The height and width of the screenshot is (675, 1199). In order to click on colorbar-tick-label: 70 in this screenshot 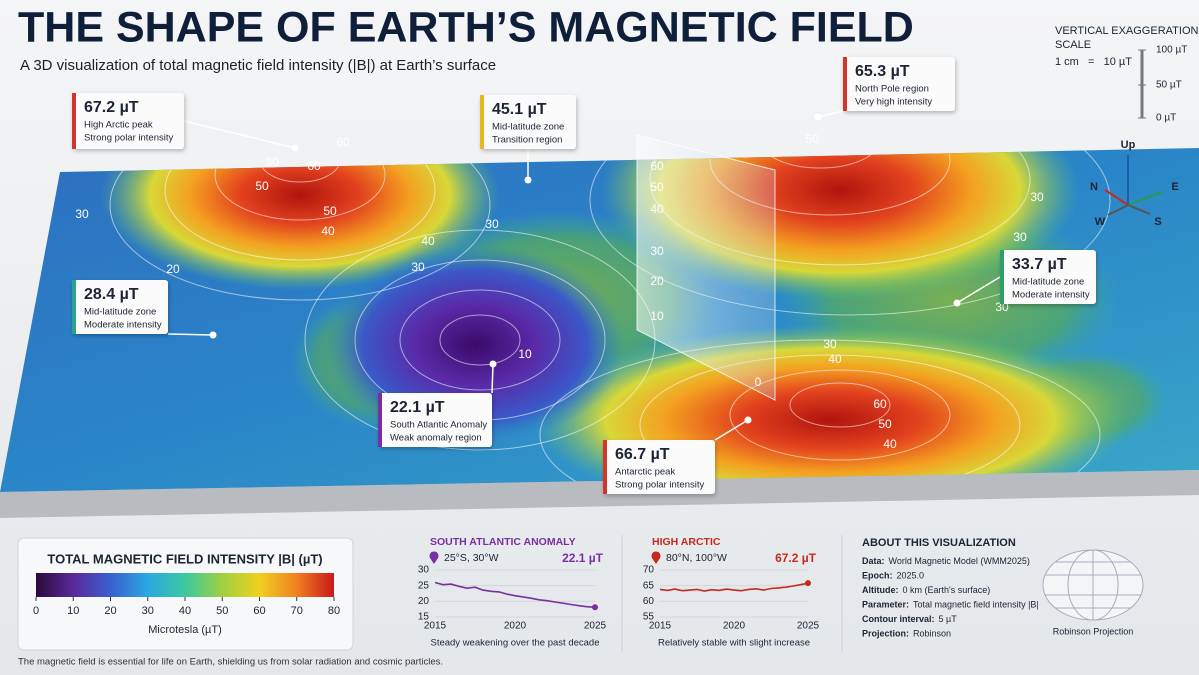, I will do `click(297, 611)`.